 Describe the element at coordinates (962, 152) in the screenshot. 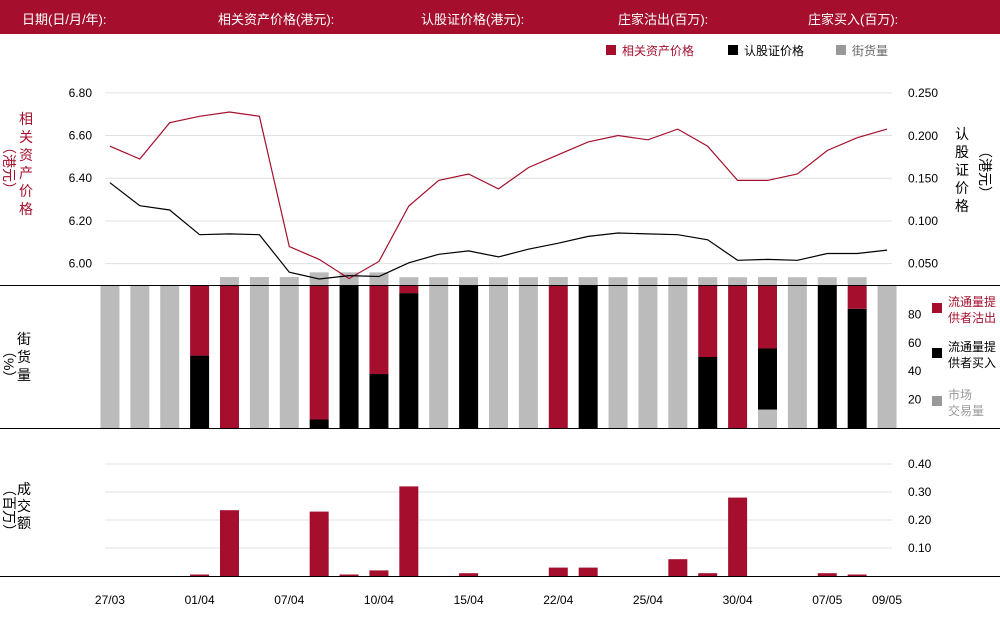

I see `right-axis-title-char: 股` at that location.